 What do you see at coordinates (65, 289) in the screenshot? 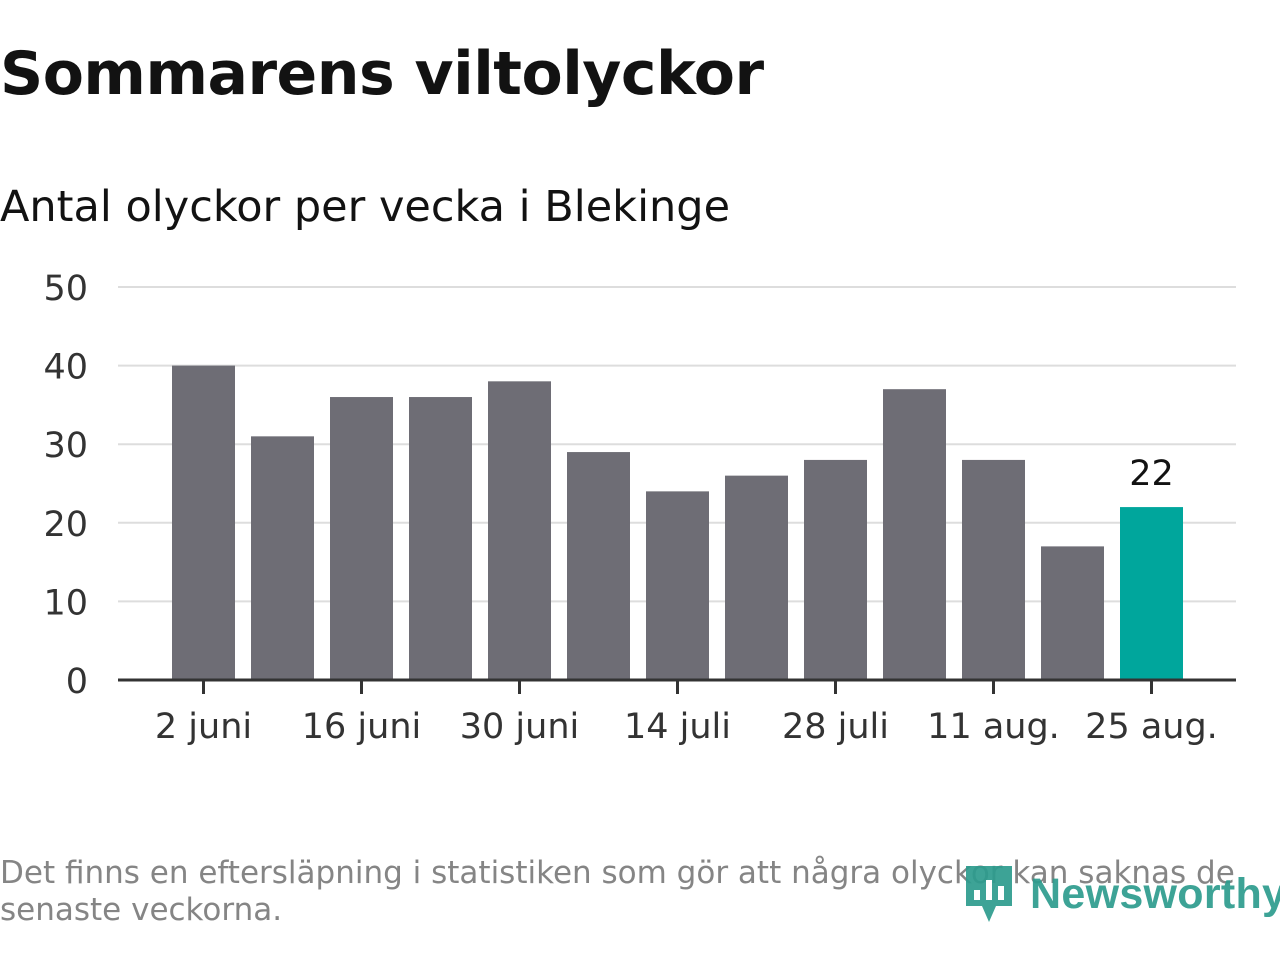
I see `y-tick-label: 50` at bounding box center [65, 289].